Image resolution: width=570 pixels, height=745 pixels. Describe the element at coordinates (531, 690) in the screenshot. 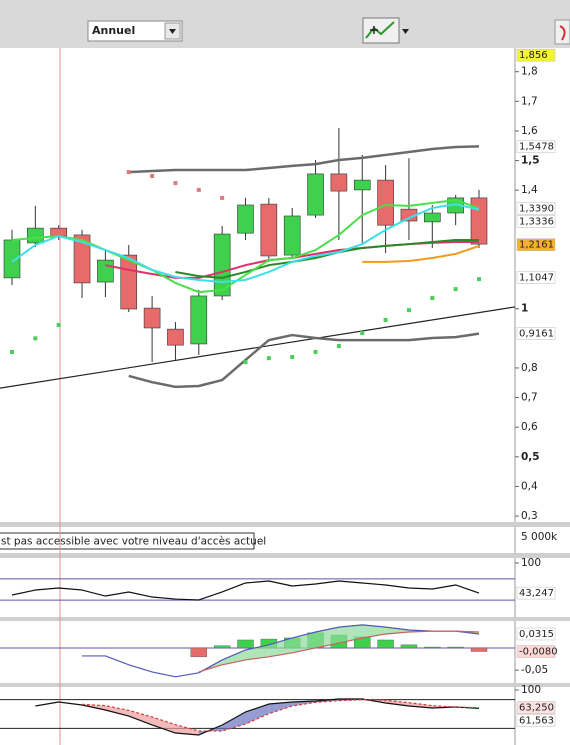

I see `y-tick-label: 100` at that location.